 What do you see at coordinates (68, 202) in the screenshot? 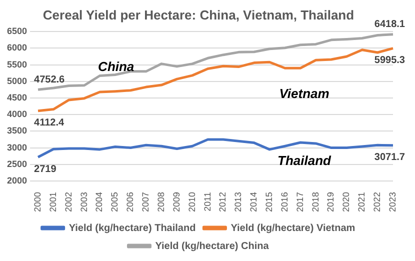
I see `x-tick-label: 2002` at bounding box center [68, 202].